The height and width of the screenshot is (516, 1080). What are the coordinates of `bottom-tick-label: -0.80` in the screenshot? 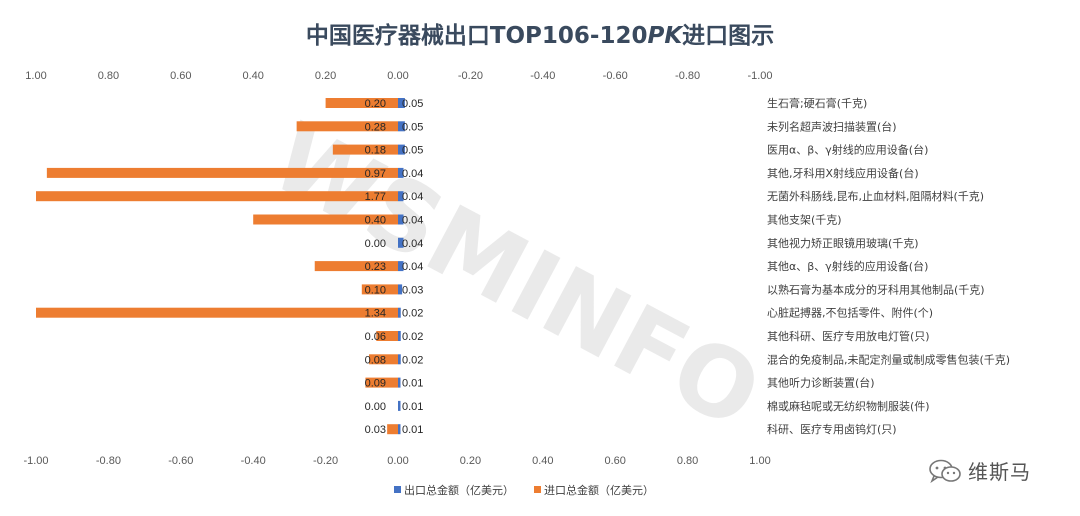 It's located at (108, 461).